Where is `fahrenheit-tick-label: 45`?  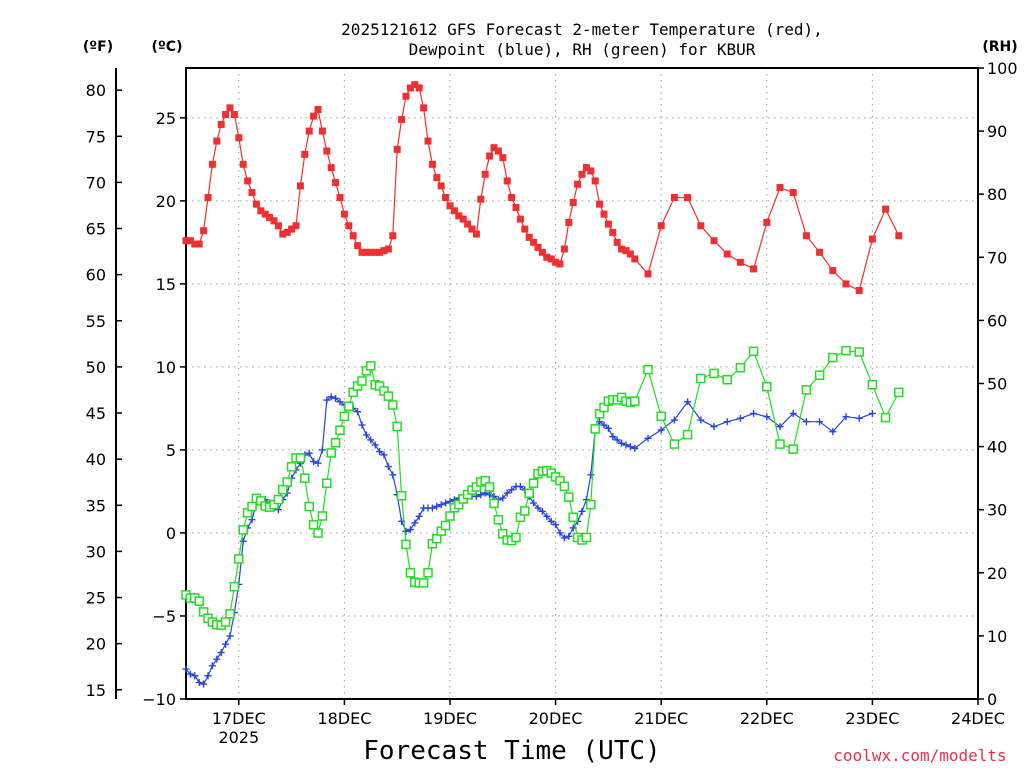
fahrenheit-tick-label: 45 is located at coordinates (96, 413).